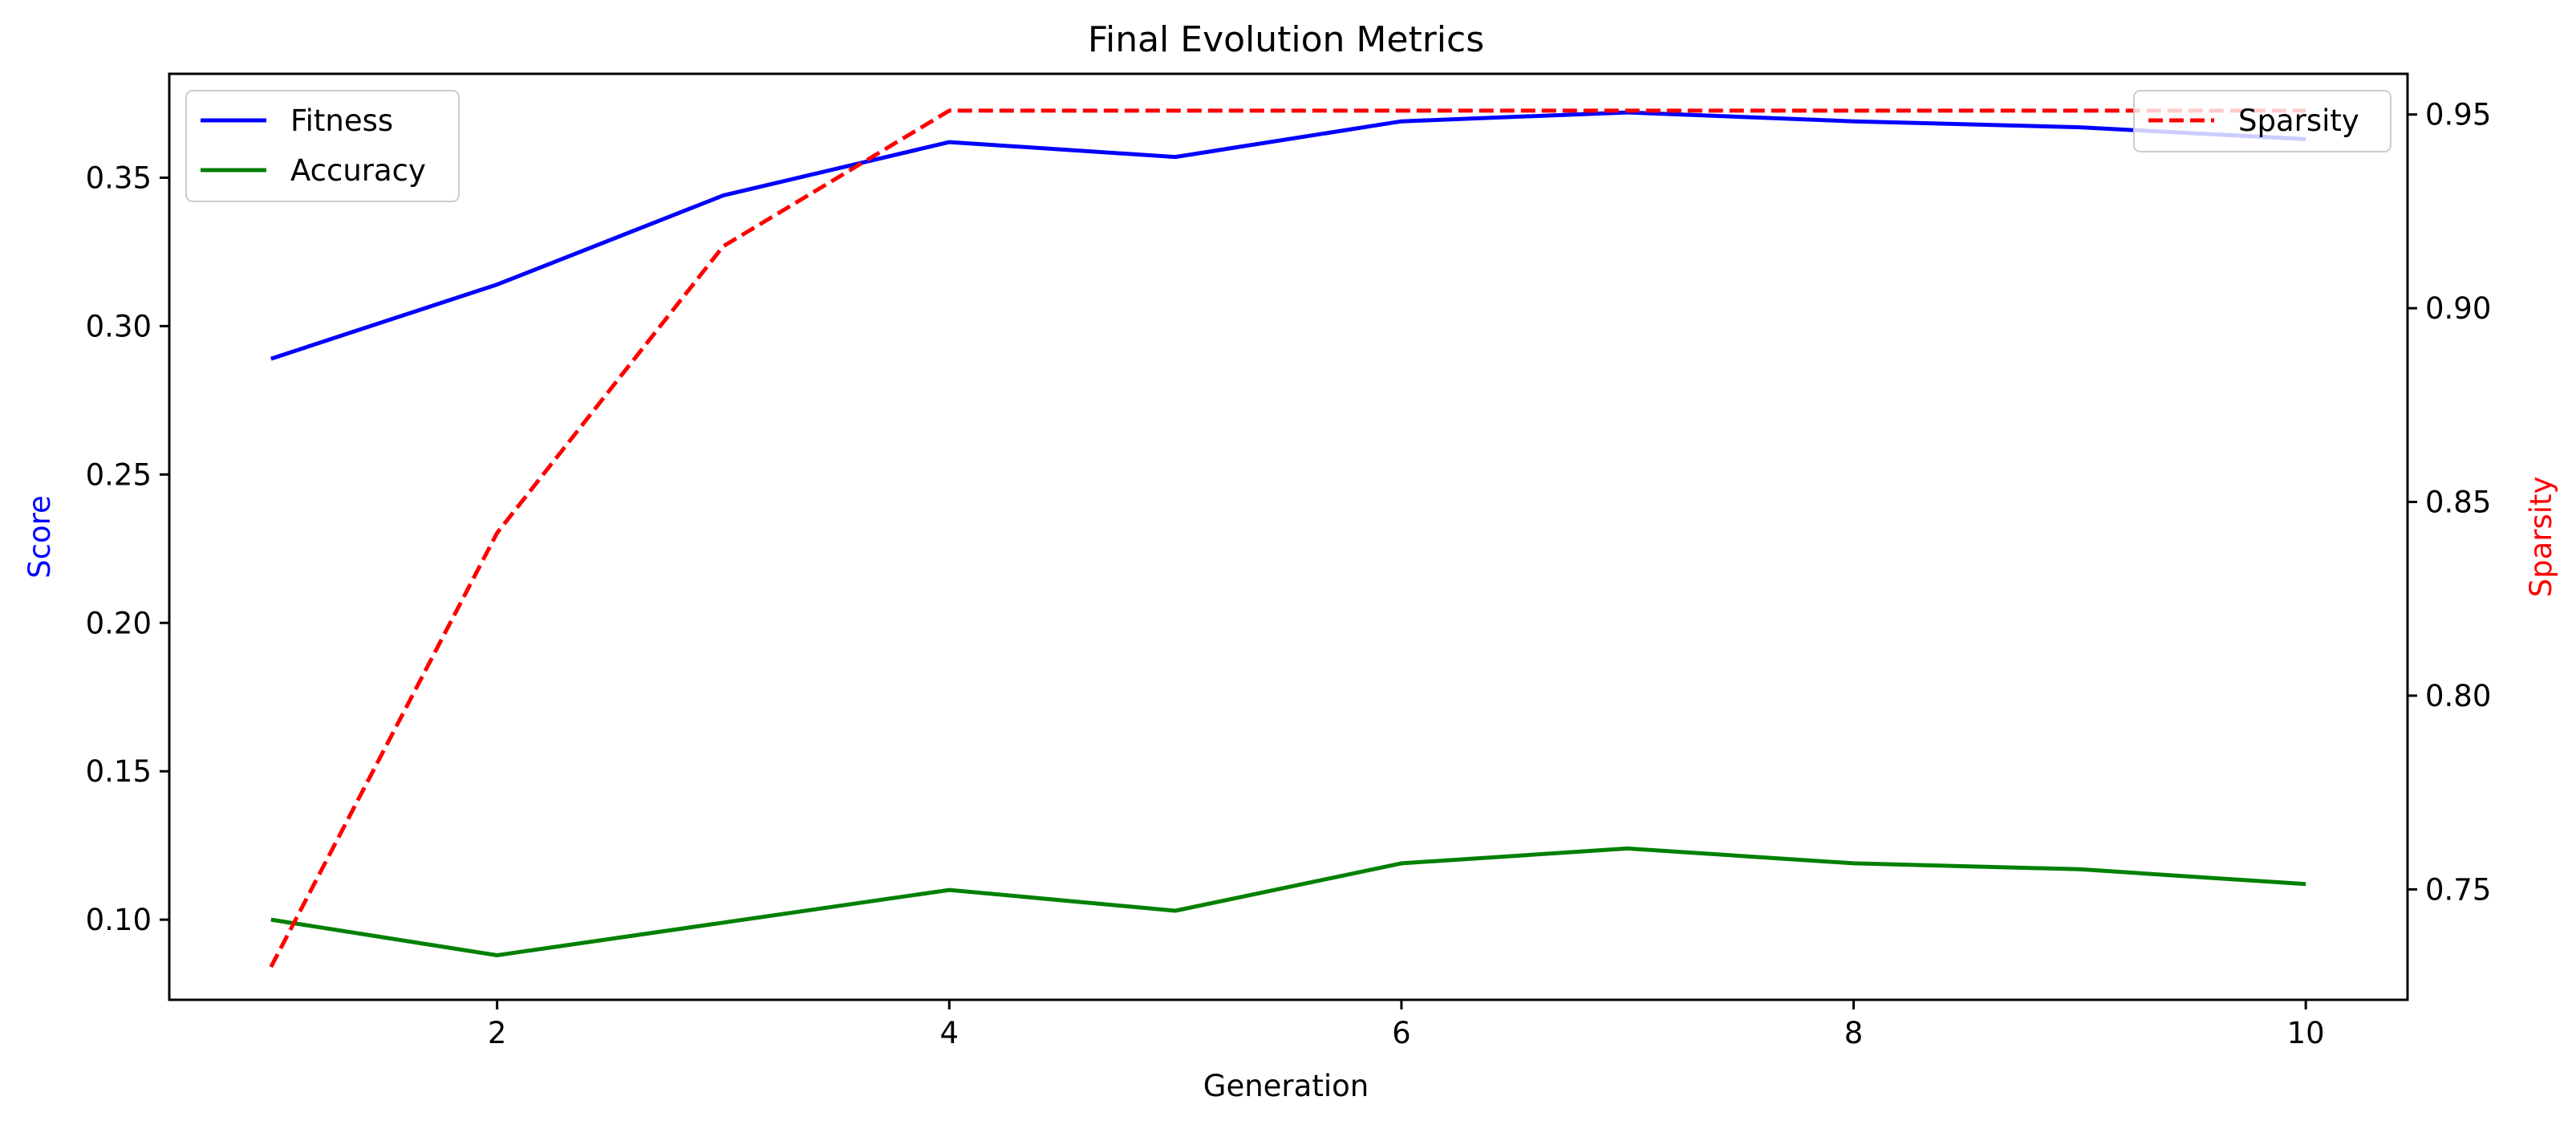 The width and height of the screenshot is (2576, 1129). I want to click on chart-title: Final Evolution Metrics, so click(1286, 39).